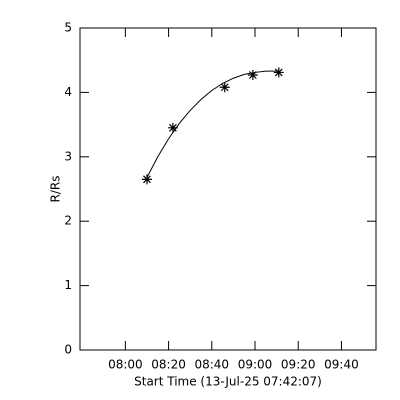  Describe the element at coordinates (68, 350) in the screenshot. I see `y-tick-label: 0` at that location.